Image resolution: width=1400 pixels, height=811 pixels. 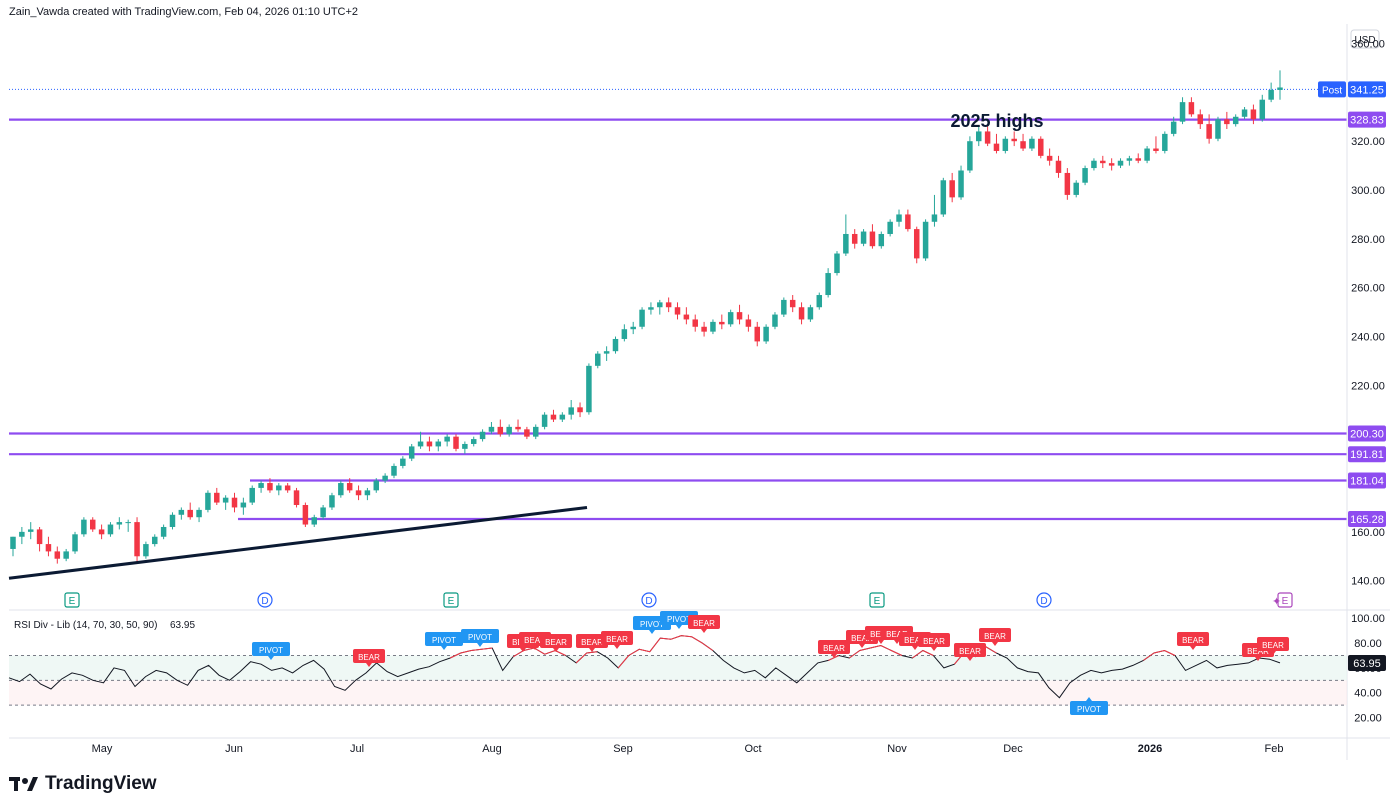 I want to click on time-tick-label: Aug, so click(x=492, y=749).